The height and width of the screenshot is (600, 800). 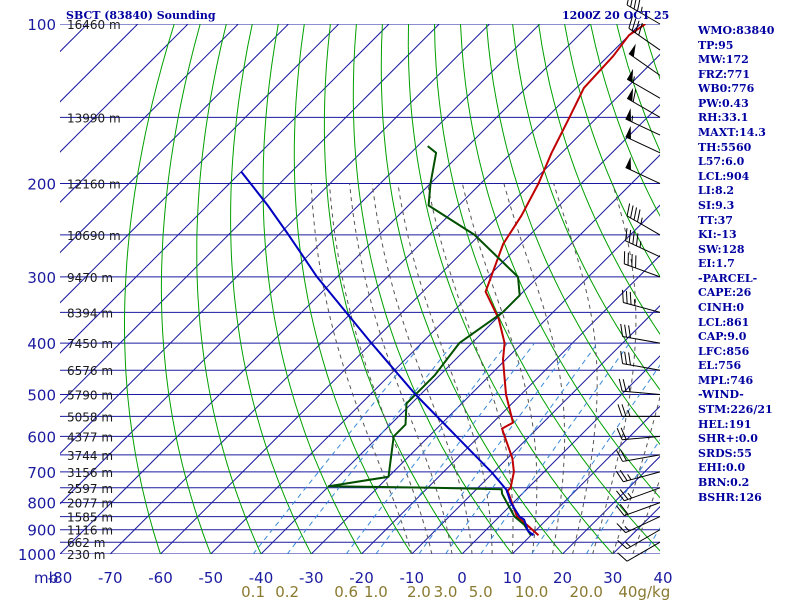 I want to click on moist-adiabat--10, so click(x=361, y=368).